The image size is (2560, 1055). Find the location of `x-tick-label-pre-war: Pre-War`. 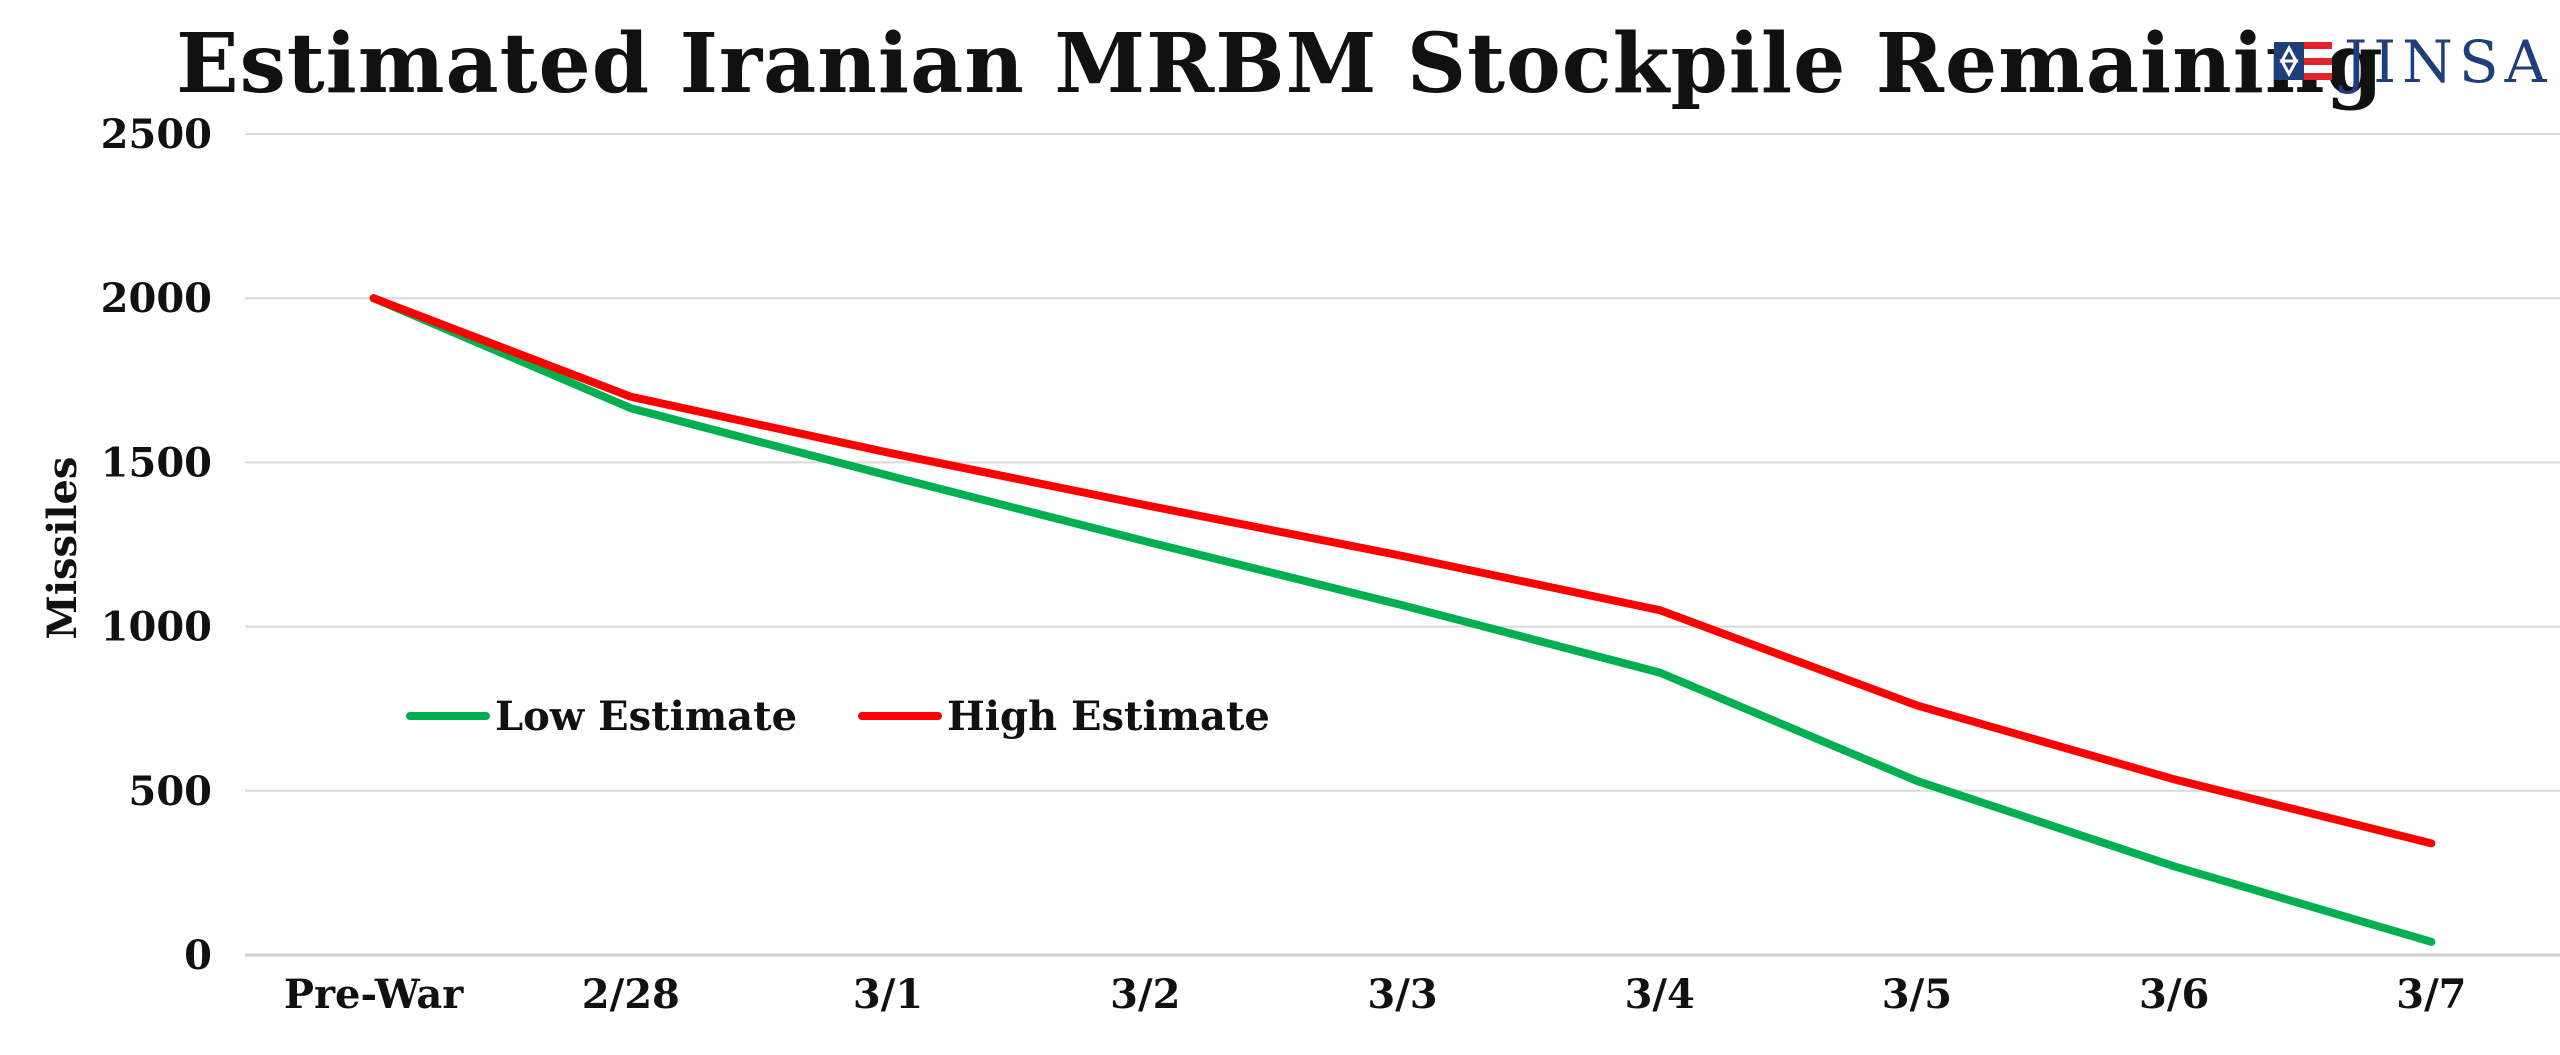

x-tick-label-pre-war: Pre-War is located at coordinates (374, 994).